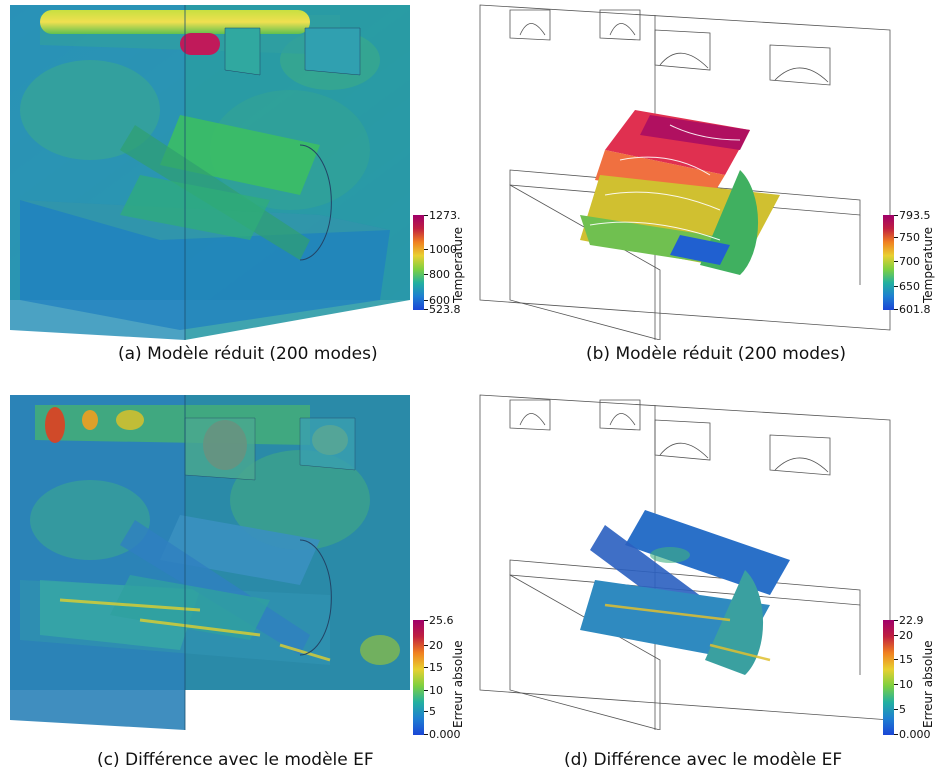 This screenshot has height=773, width=938. I want to click on panel-d-legend: 22.9 20 15 10 5 0.000 Erreur absolue, so click(906, 678).